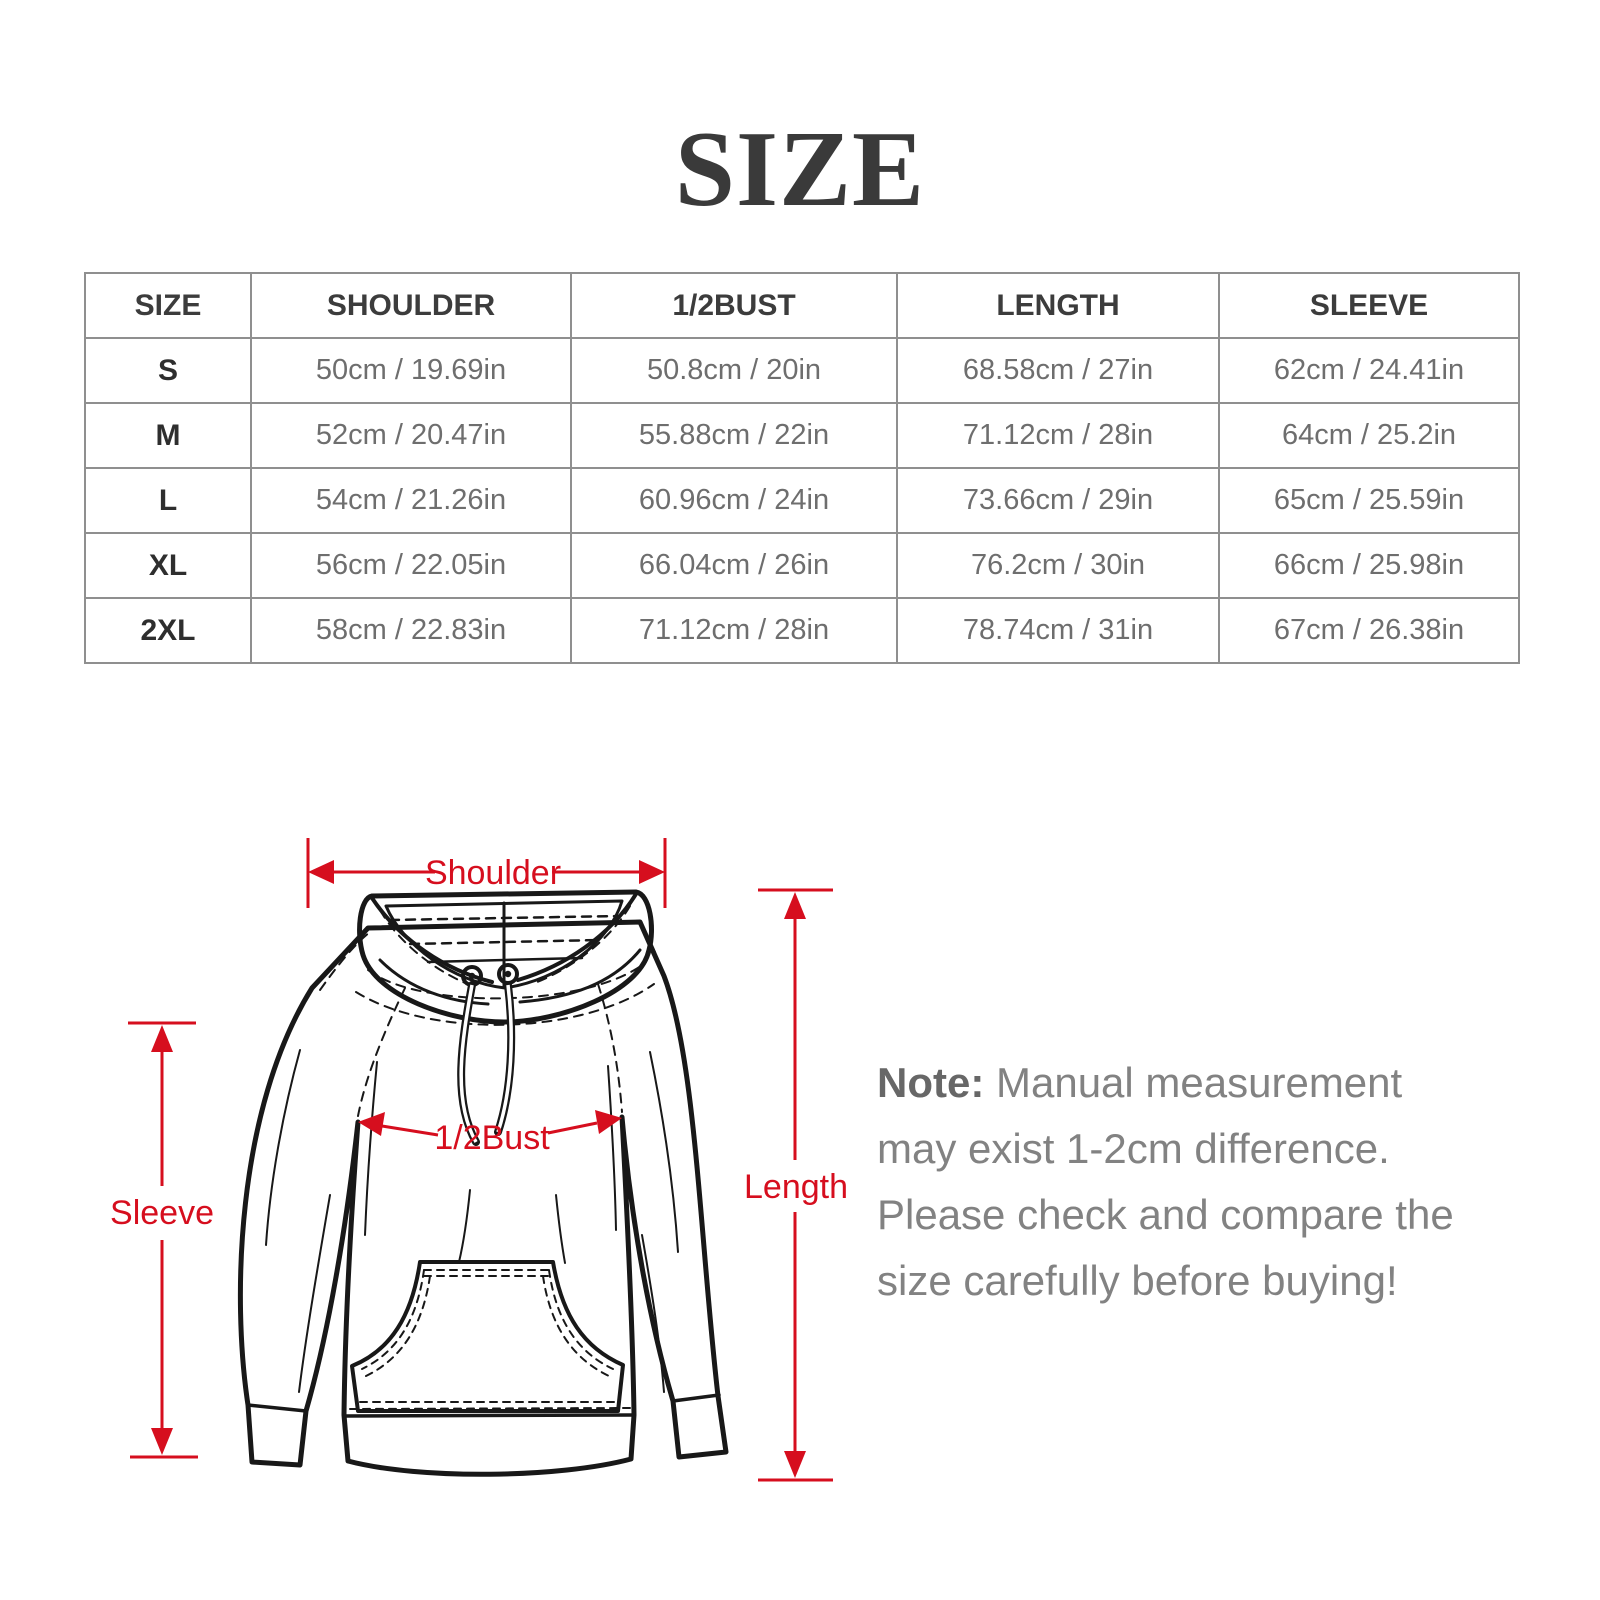  I want to click on bust-cell: 50.8cm / 20in, so click(734, 370).